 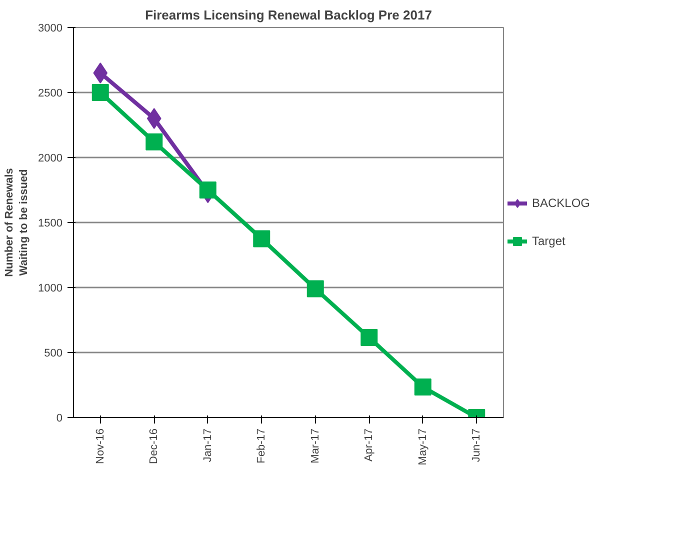 What do you see at coordinates (561, 203) in the screenshot?
I see `legend-label: BACKLOG` at bounding box center [561, 203].